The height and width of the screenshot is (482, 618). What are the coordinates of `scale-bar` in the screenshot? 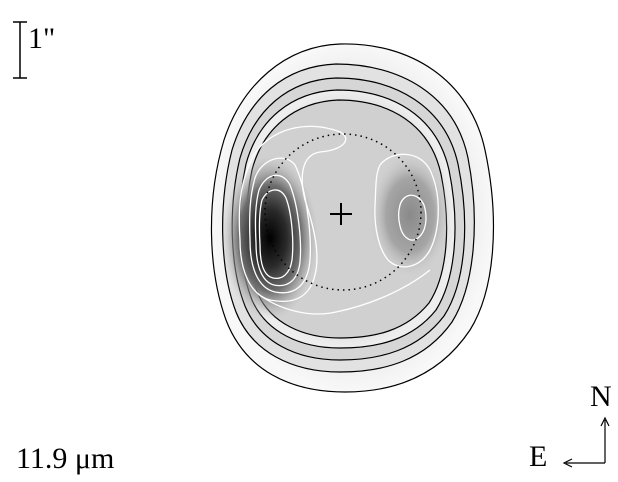 It's located at (20, 50).